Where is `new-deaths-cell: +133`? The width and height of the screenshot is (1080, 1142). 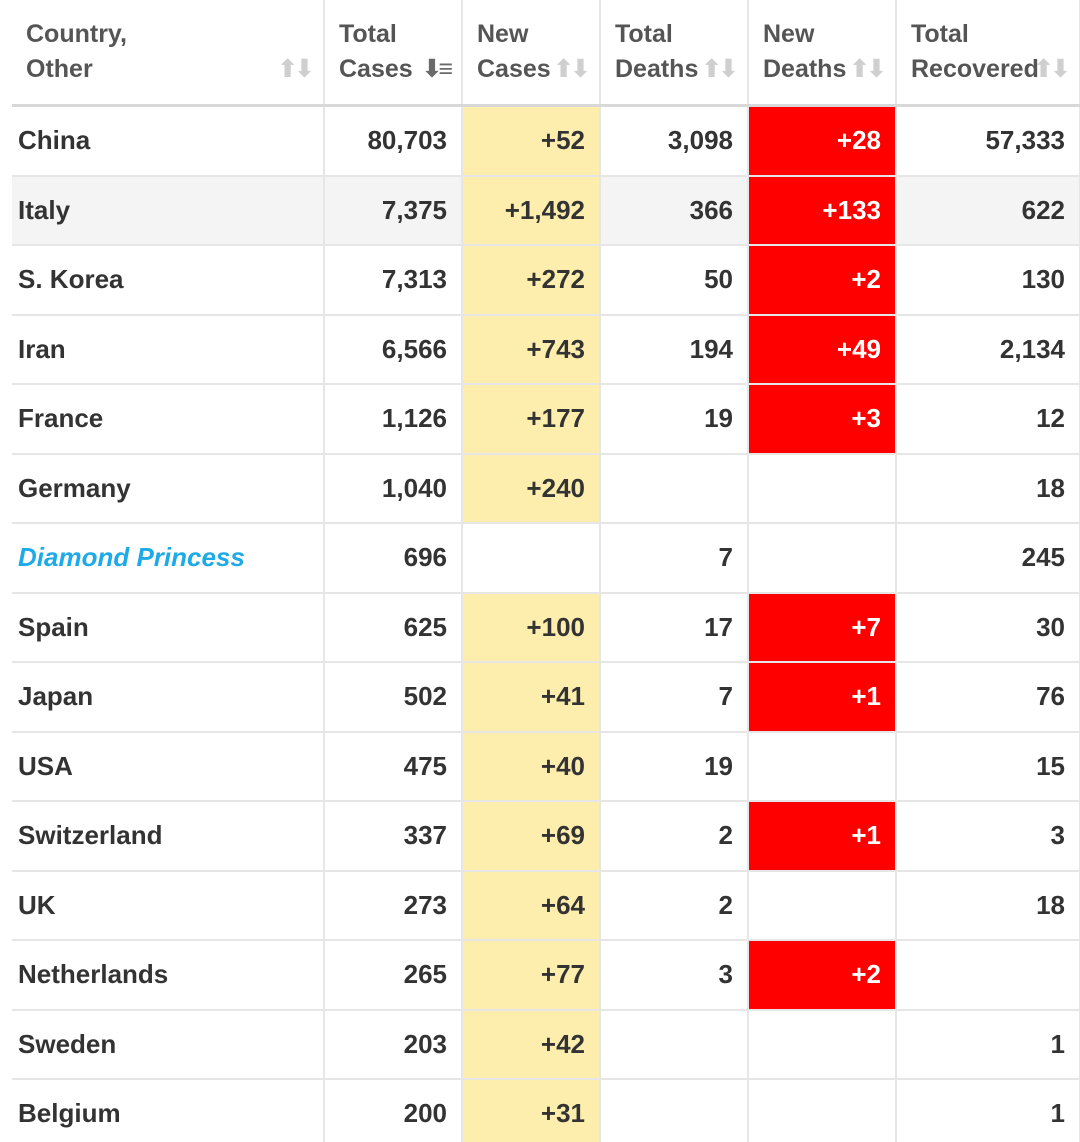
new-deaths-cell: +133 is located at coordinates (822, 210).